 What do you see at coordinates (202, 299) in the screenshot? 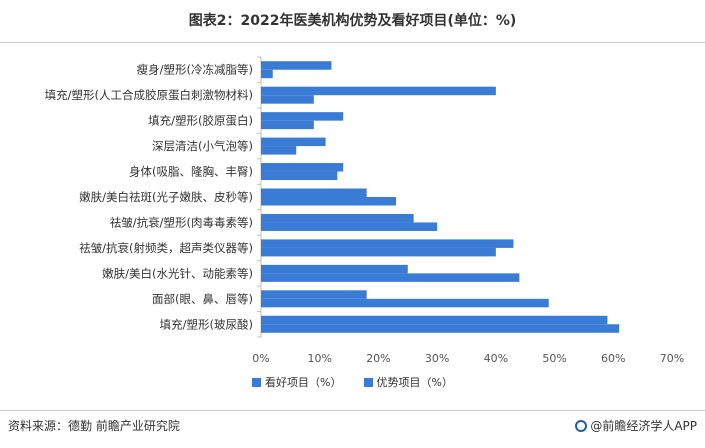
I see `category-label: 面部(眼、鼻、唇等)` at bounding box center [202, 299].